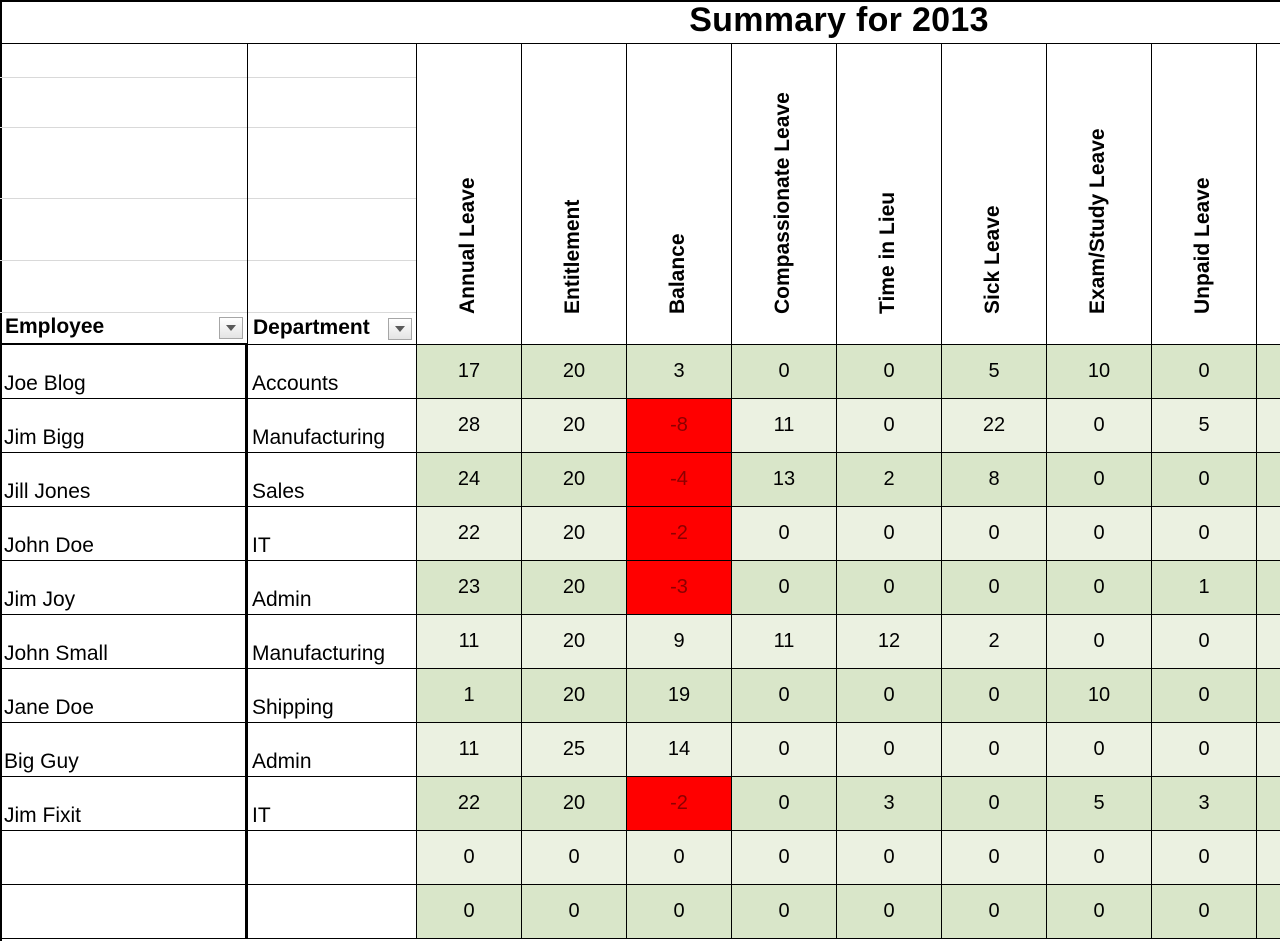  I want to click on employee-cell: Jim Joy, so click(124, 588).